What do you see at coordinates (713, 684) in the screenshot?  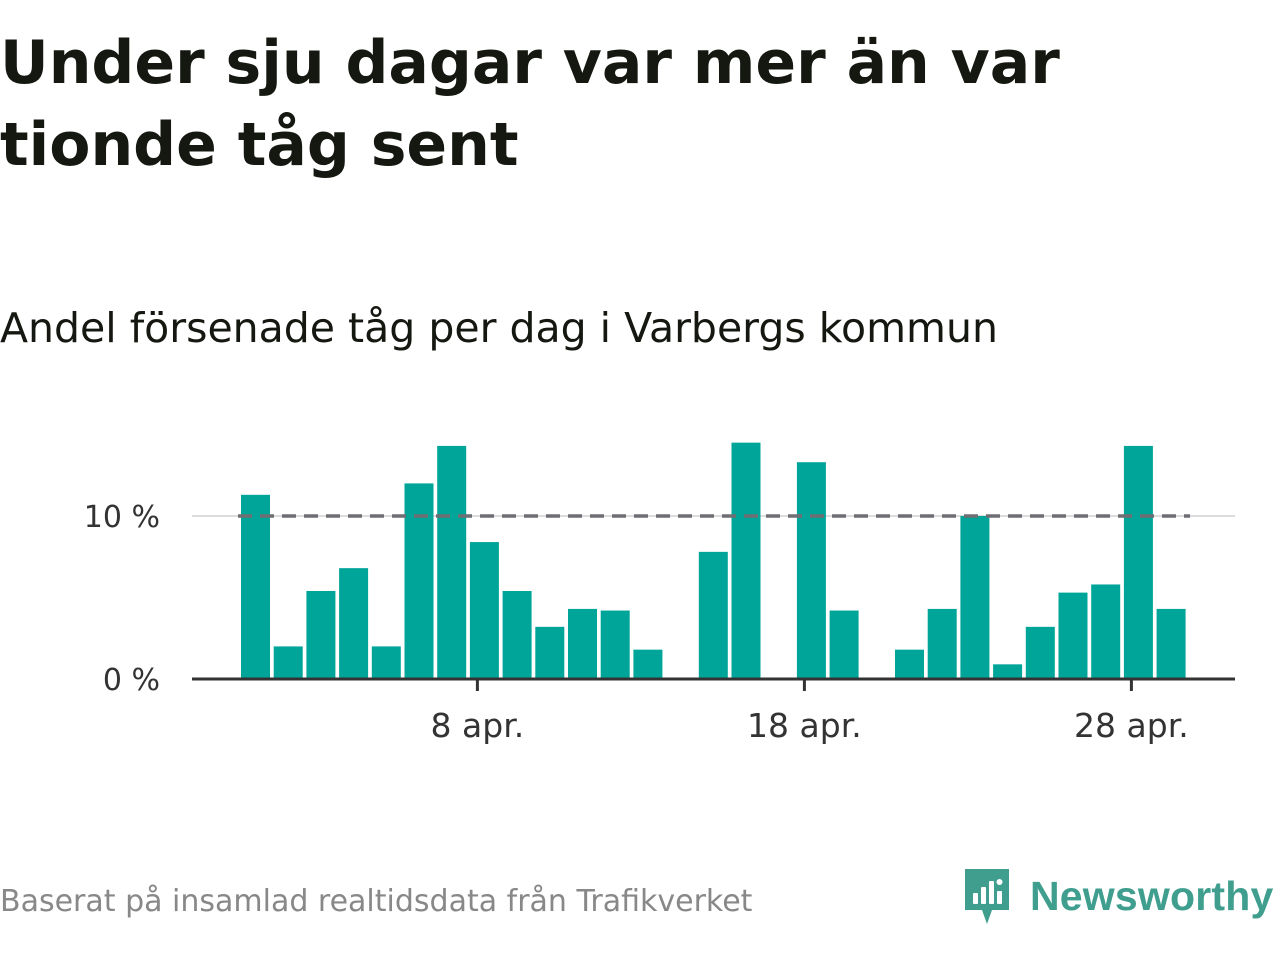 I see `x-axis` at bounding box center [713, 684].